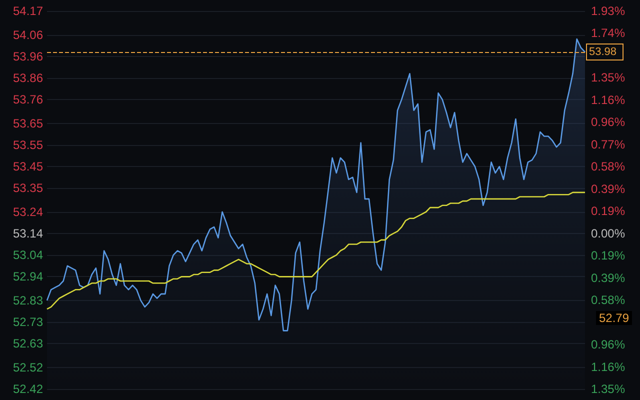 This screenshot has width=640, height=400. What do you see at coordinates (608, 233) in the screenshot?
I see `y2-tick-label: 0.00%` at bounding box center [608, 233].